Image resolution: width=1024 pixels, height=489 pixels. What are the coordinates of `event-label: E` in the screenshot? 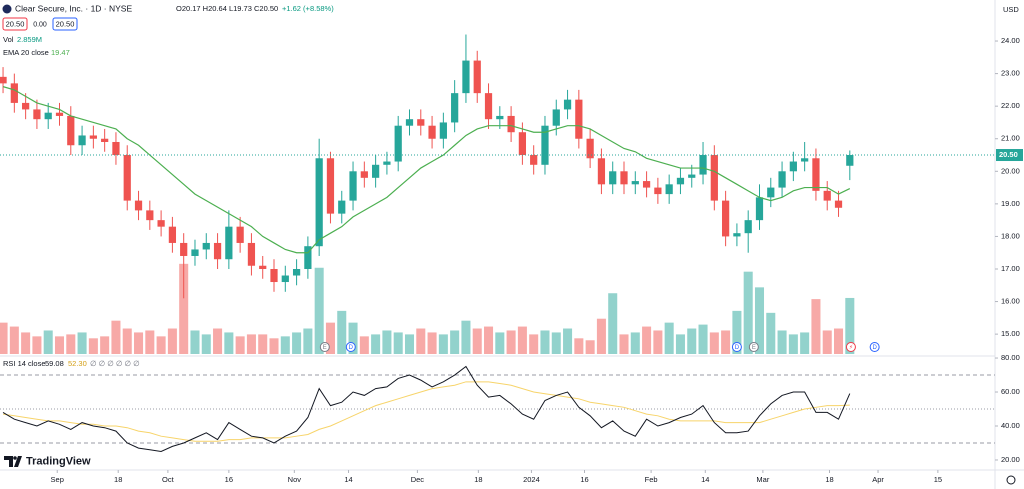 It's located at (754, 348).